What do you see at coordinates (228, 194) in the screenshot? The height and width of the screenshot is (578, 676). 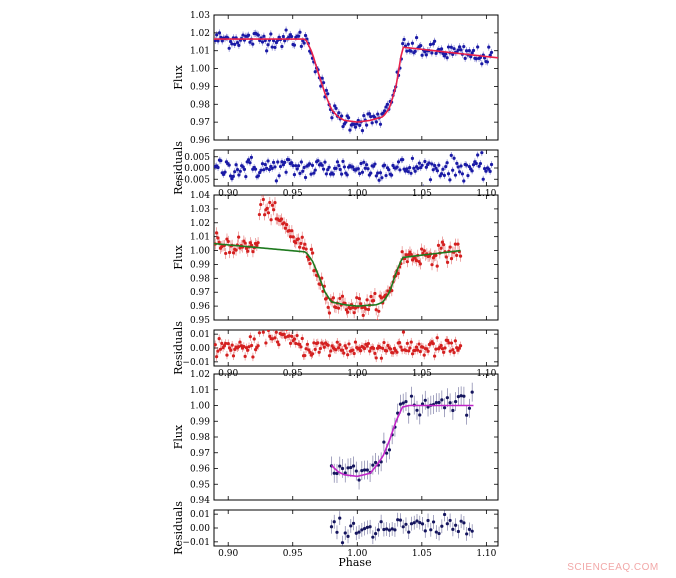 I see `x-tick-label: 0.90` at bounding box center [228, 194].